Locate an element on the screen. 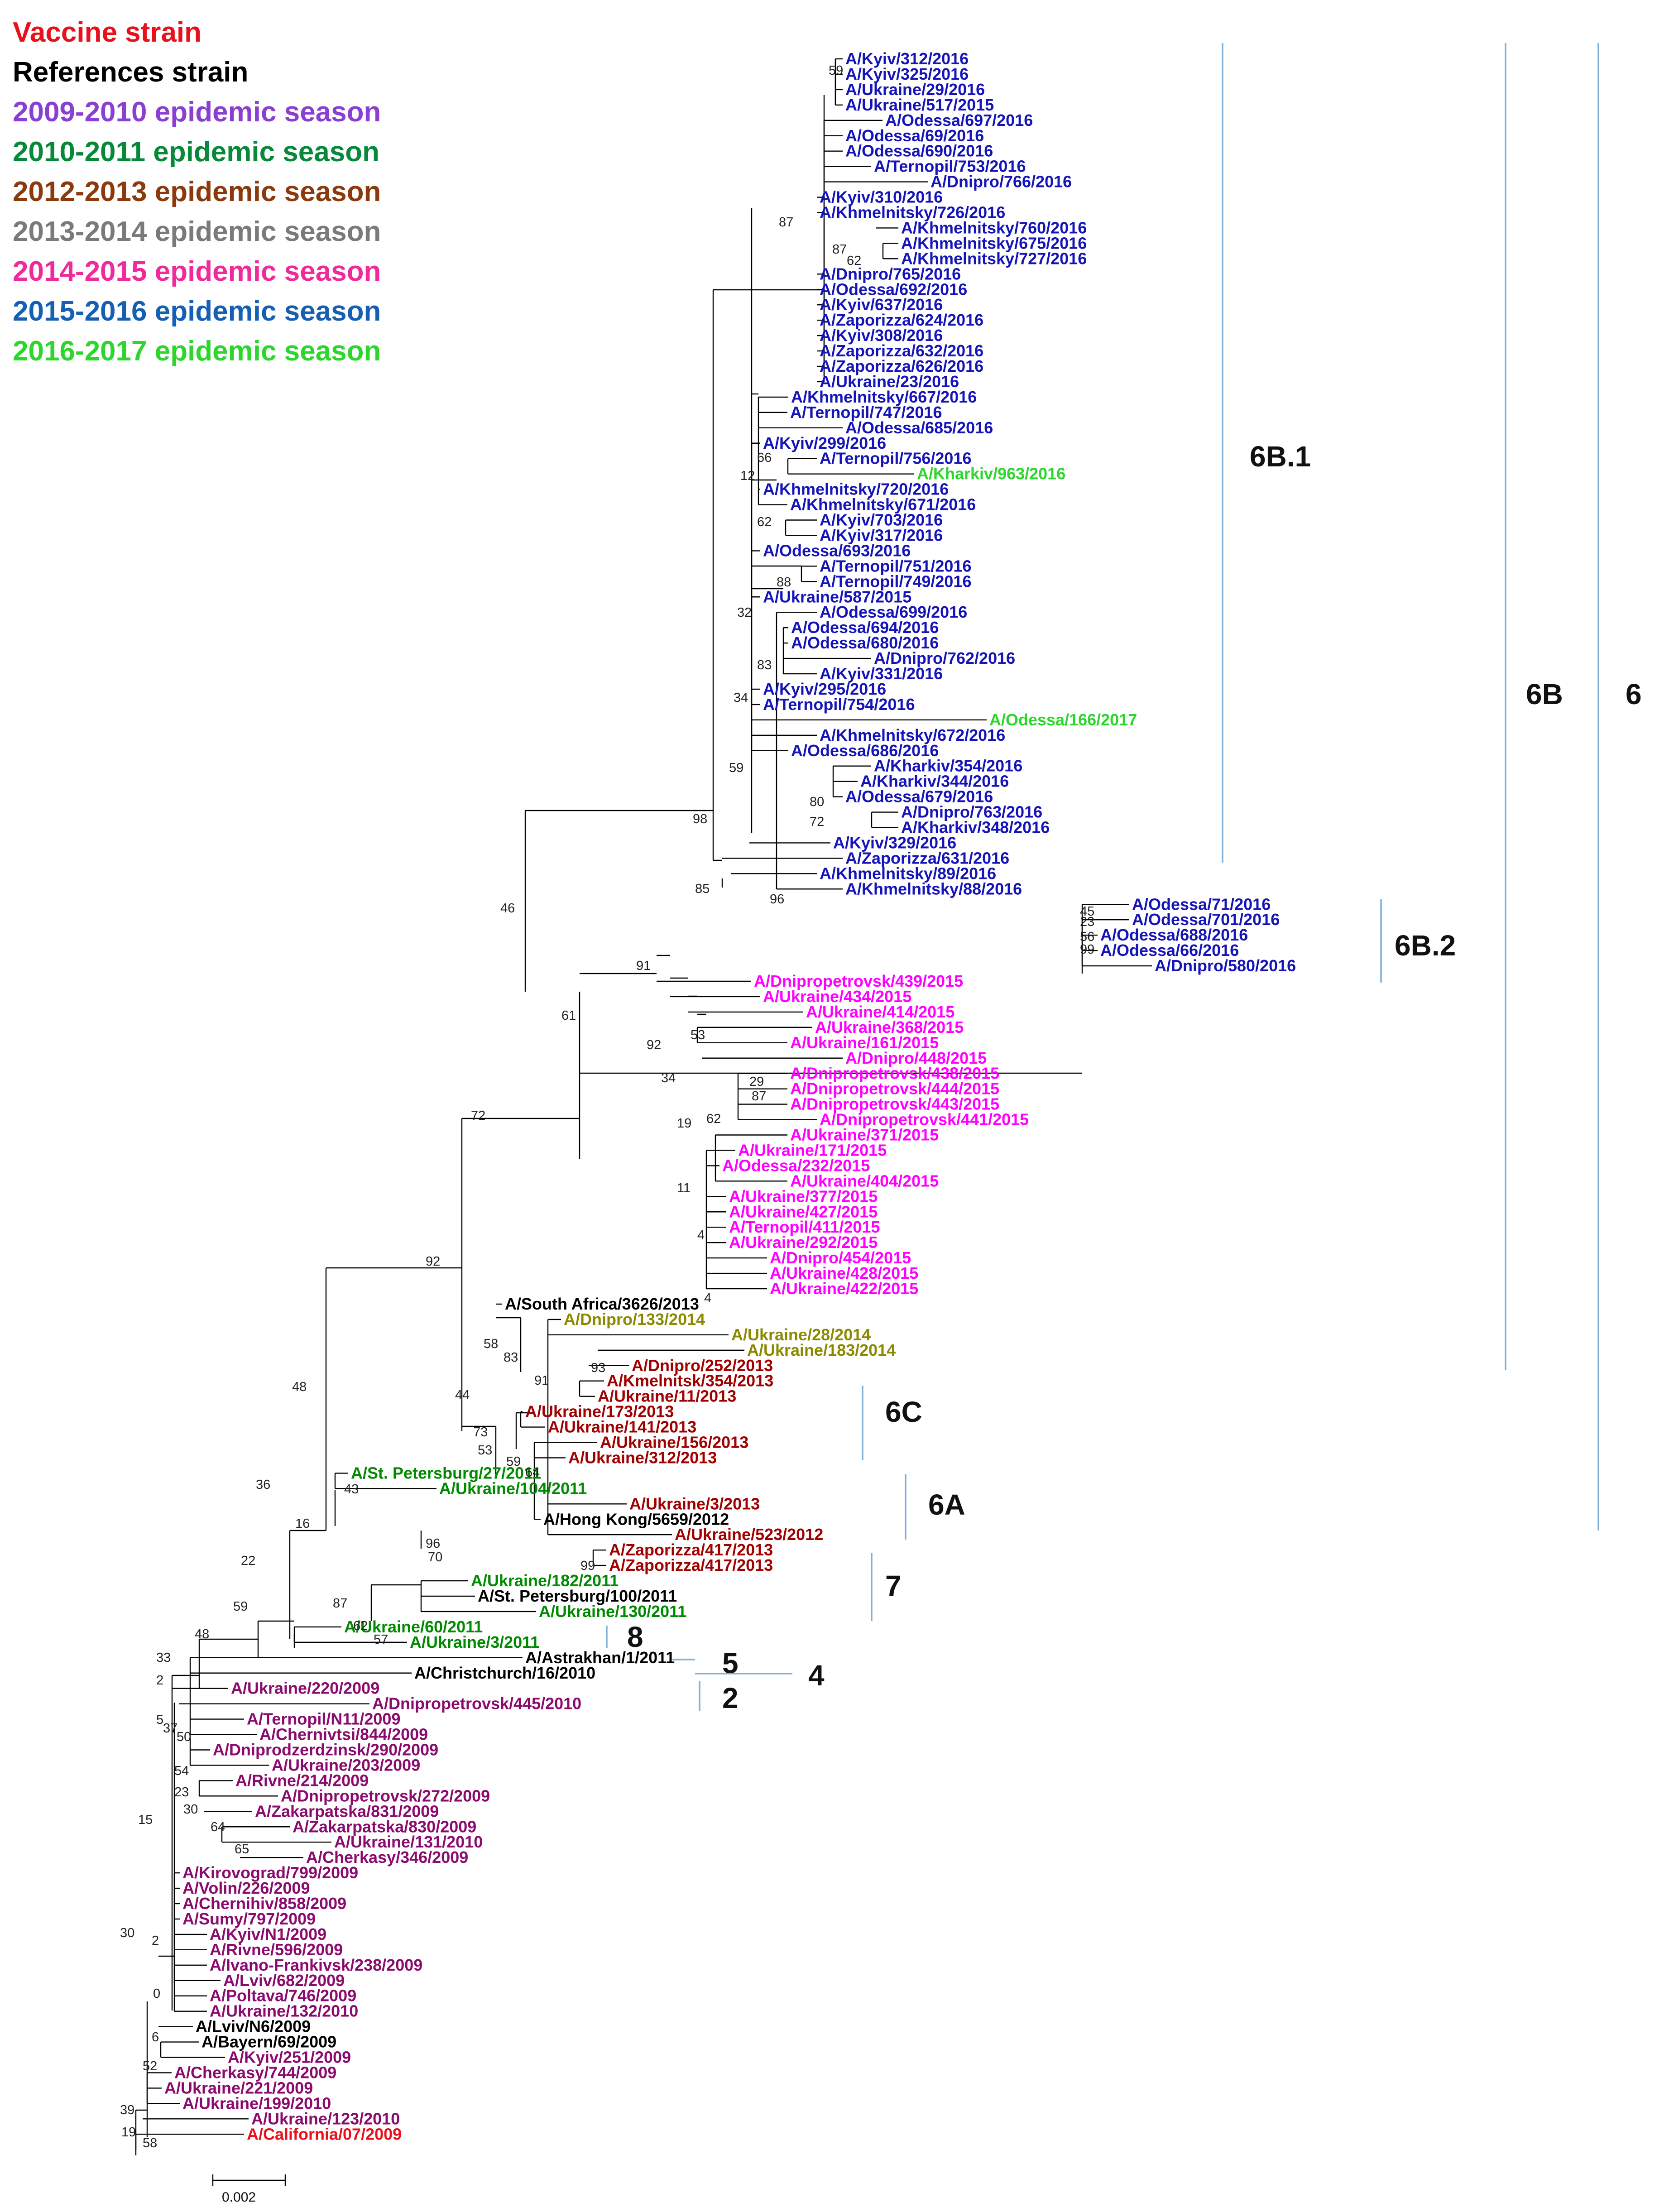 The width and height of the screenshot is (1669, 2212). leaf-label: A/Ternopil/753/2016 is located at coordinates (950, 166).